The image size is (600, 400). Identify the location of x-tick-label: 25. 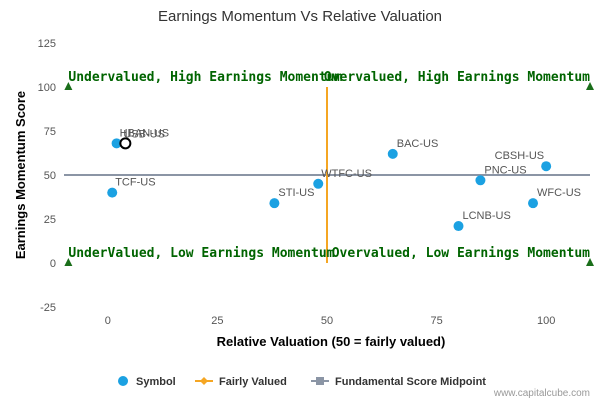
(217, 321).